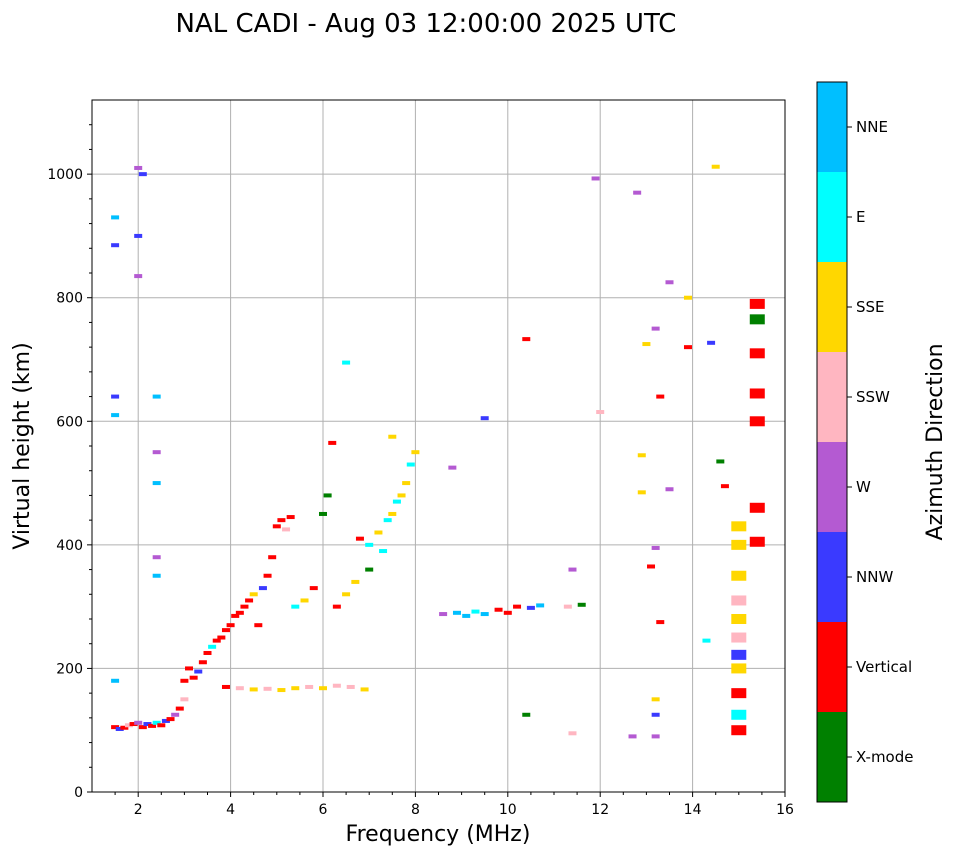 This screenshot has width=958, height=857. What do you see at coordinates (785, 810) in the screenshot?
I see `x-tick-label: 16` at bounding box center [785, 810].